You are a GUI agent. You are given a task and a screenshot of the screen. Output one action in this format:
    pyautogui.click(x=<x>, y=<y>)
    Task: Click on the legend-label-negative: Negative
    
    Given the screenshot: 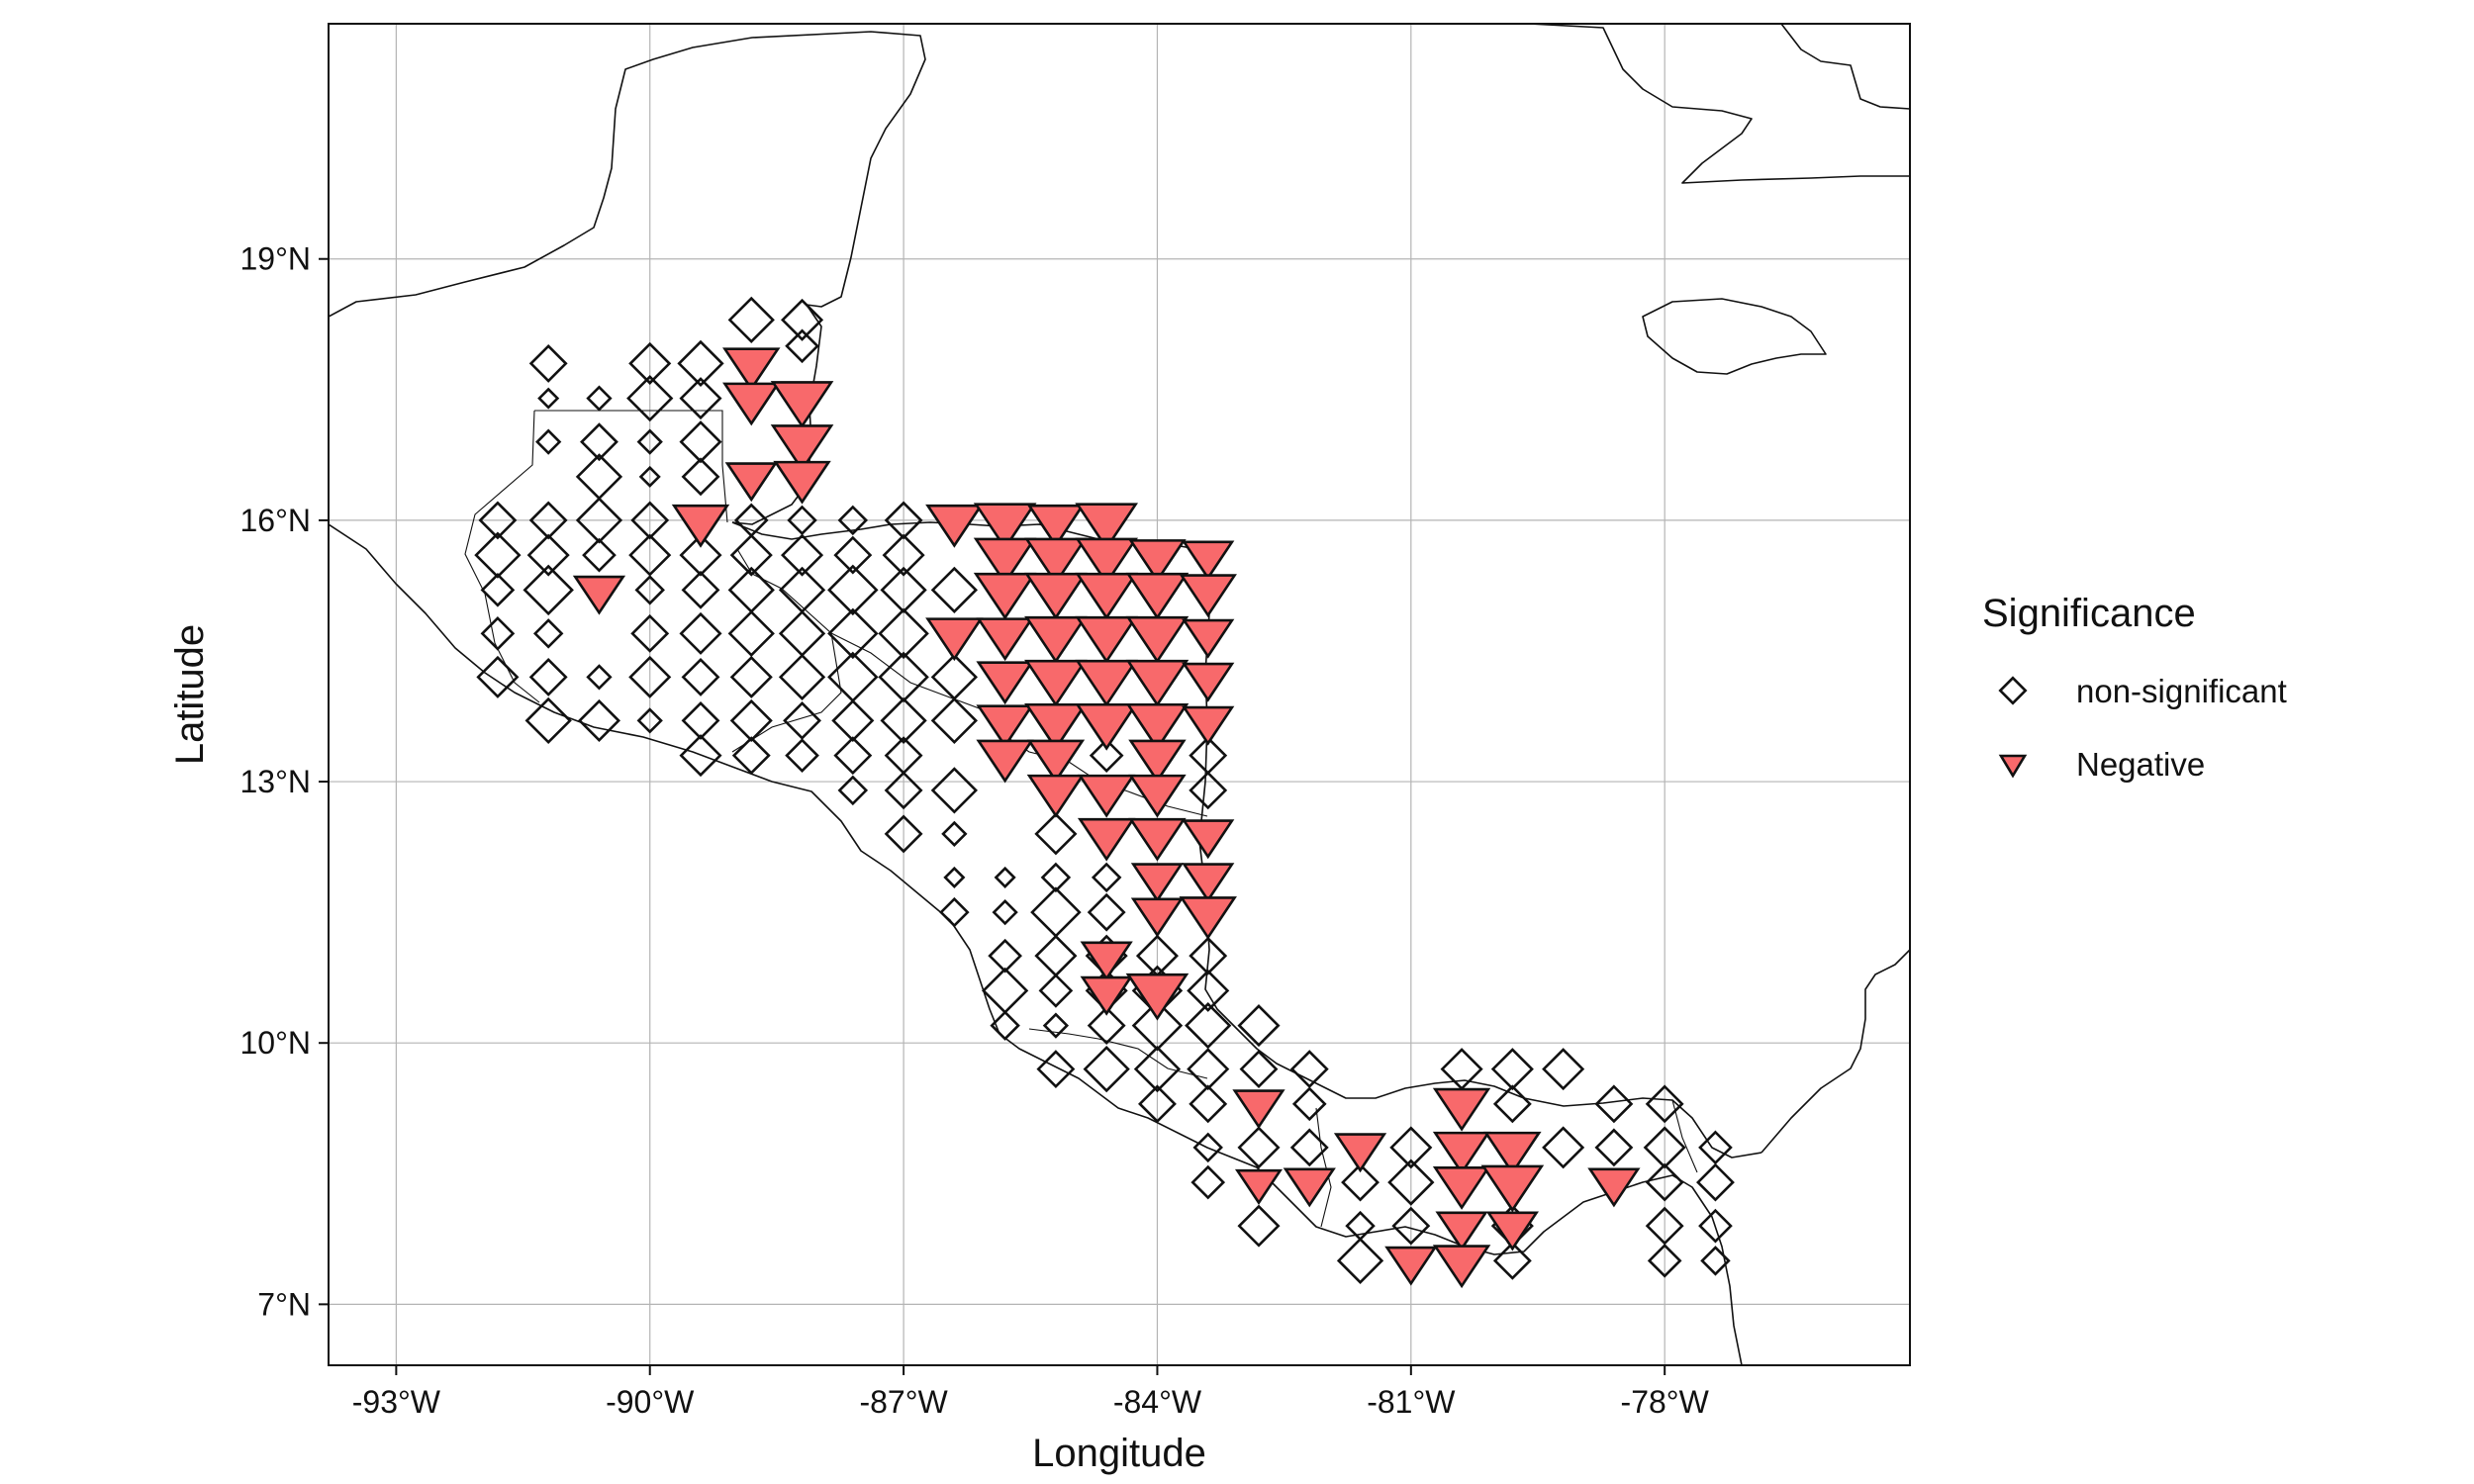 What is the action you would take?
    pyautogui.click(x=2140, y=764)
    